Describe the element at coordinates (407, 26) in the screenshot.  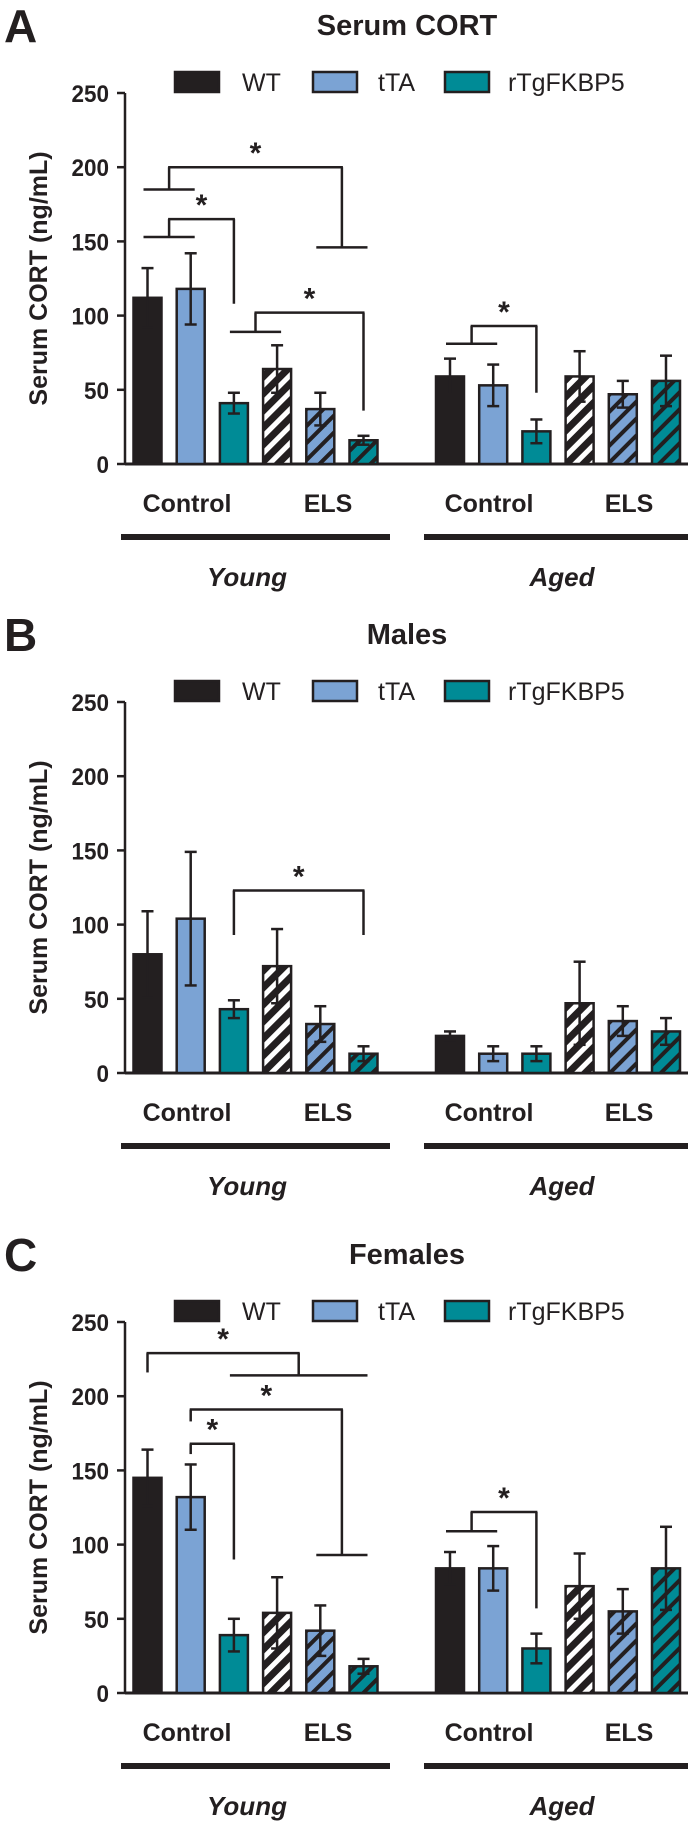
I see `panel-title: Serum CORT` at that location.